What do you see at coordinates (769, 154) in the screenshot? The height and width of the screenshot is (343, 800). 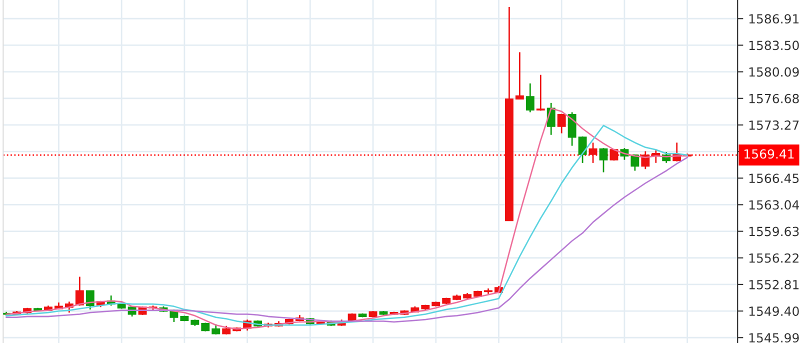 I see `ref-line-label: 1569.41` at bounding box center [769, 154].